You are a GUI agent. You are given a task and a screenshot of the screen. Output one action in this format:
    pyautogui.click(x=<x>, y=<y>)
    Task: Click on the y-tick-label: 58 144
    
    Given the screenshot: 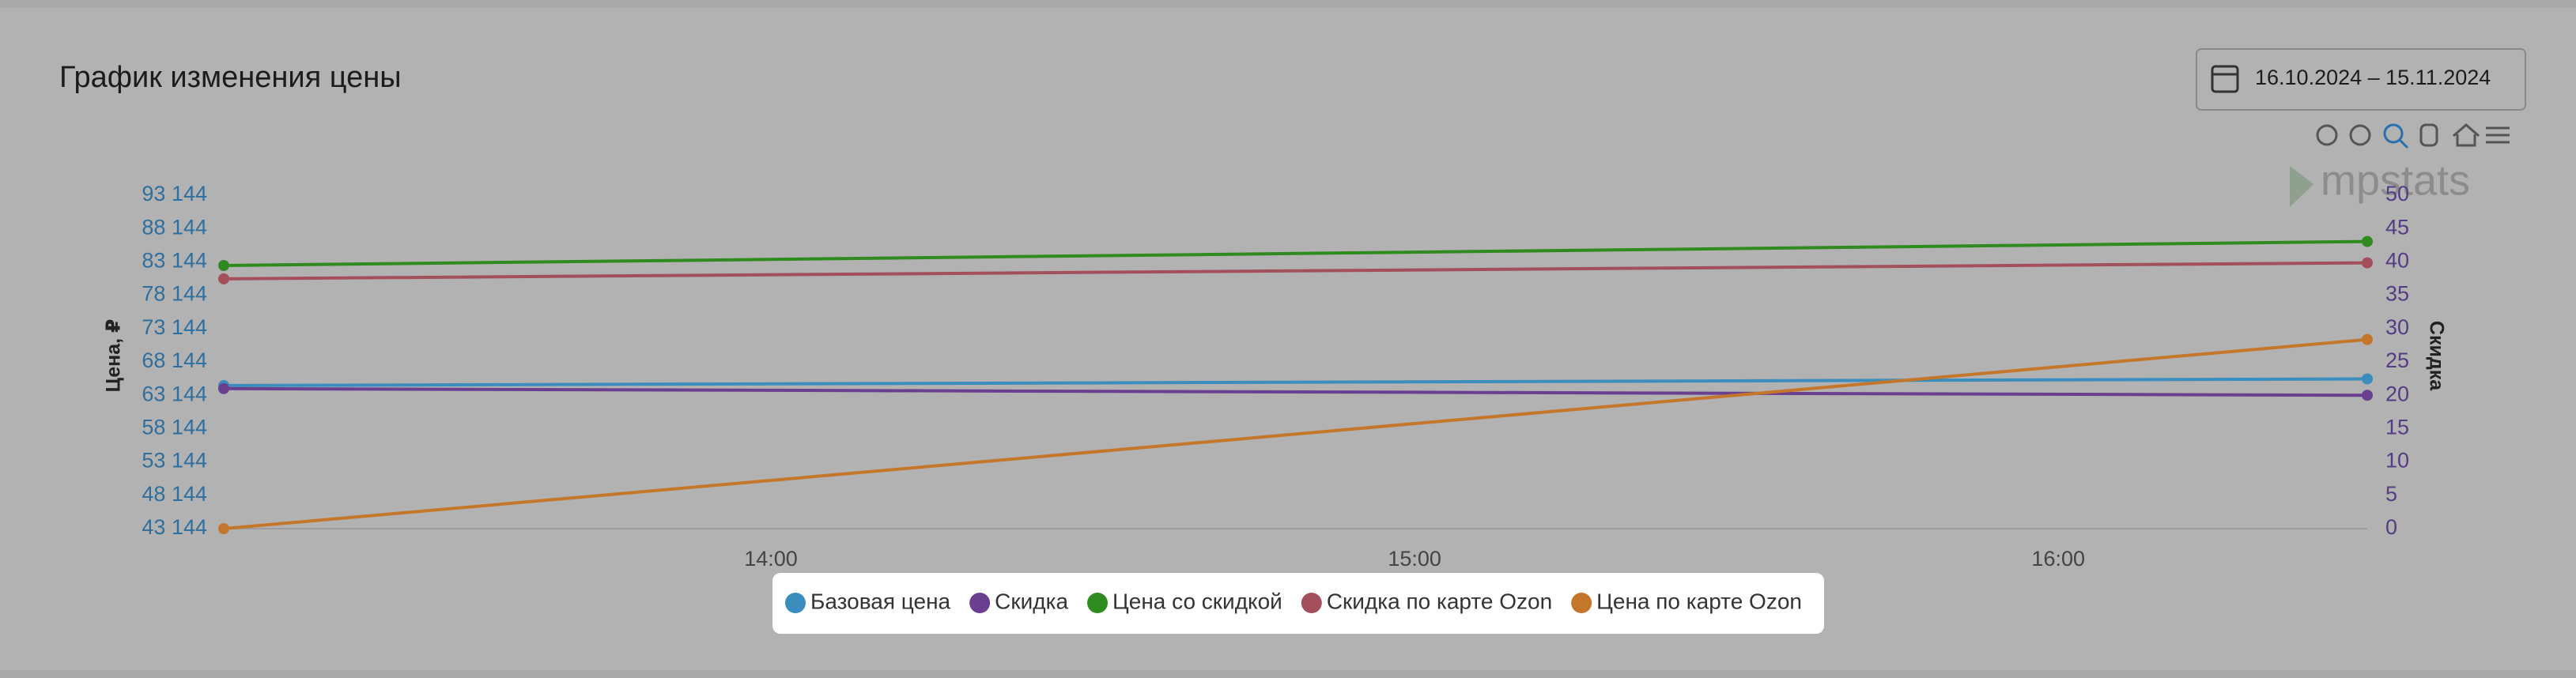 What is the action you would take?
    pyautogui.click(x=174, y=427)
    